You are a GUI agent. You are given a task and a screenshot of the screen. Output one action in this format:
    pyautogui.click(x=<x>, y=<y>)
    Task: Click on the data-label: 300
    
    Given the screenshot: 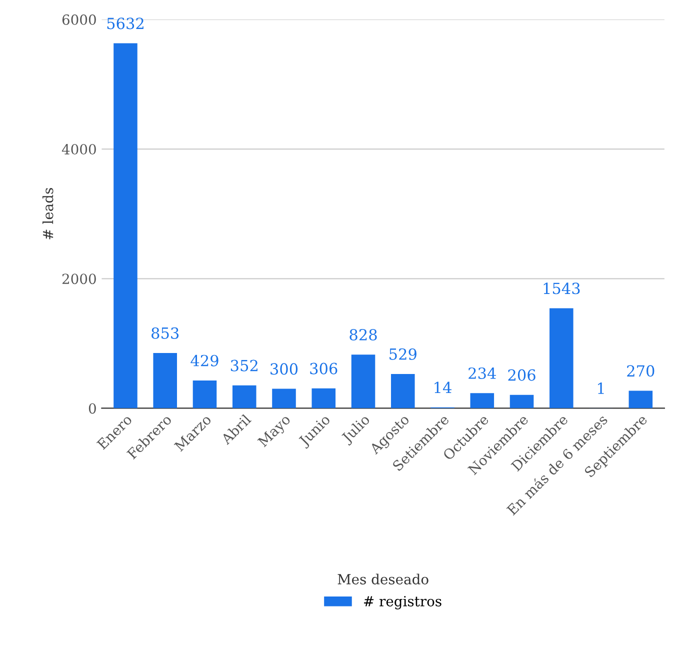 What is the action you would take?
    pyautogui.click(x=284, y=369)
    